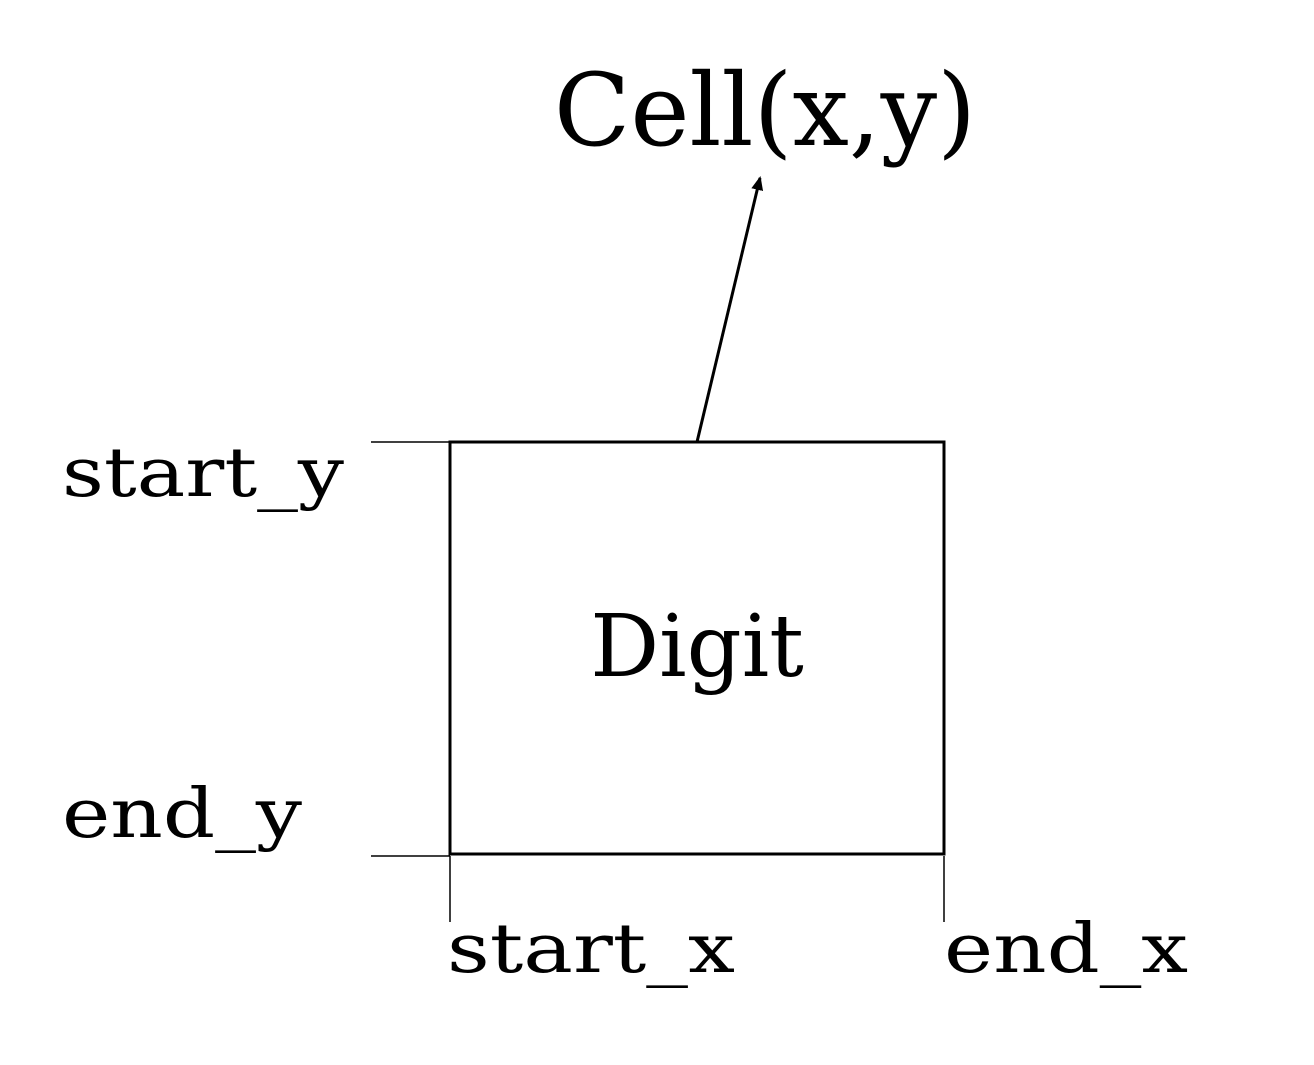 This screenshot has height=1065, width=1314. I want to click on start-x-label: start_x, so click(591, 949).